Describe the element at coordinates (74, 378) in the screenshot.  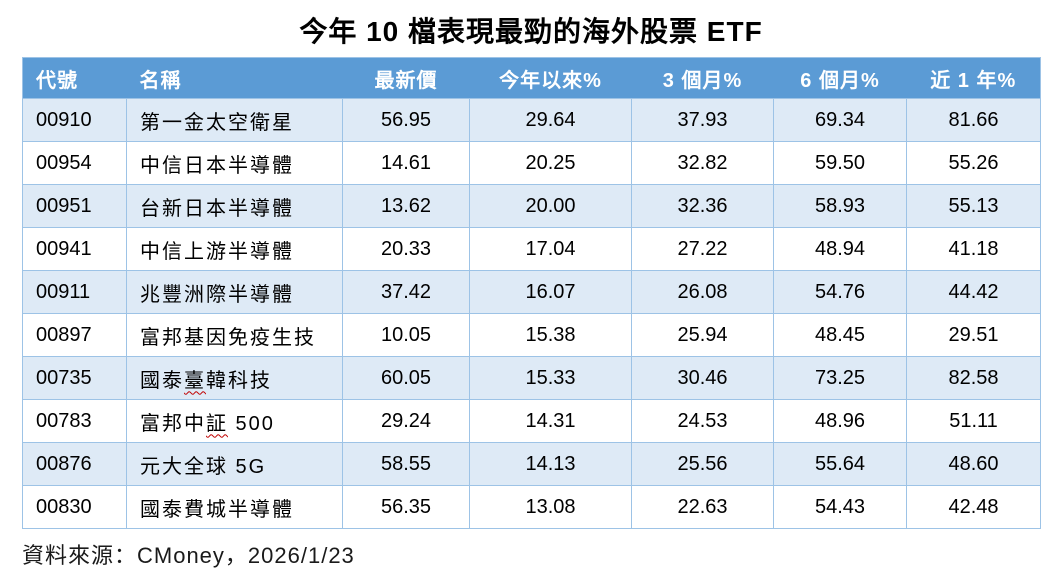
I see `cell-code: 00735` at that location.